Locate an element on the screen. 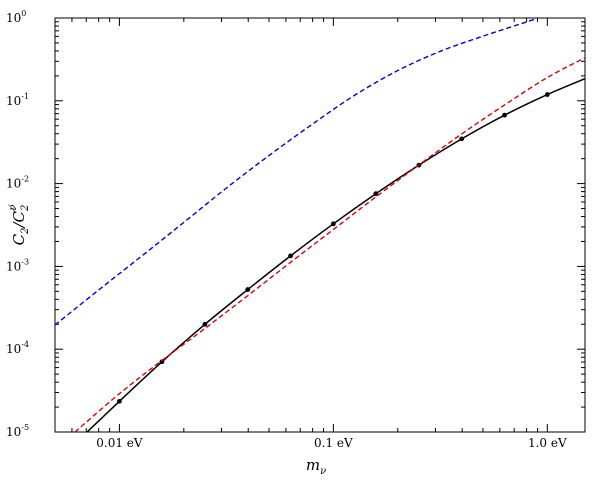 This screenshot has width=599, height=484. x-tick-label: 0.1 eV is located at coordinates (333, 443).